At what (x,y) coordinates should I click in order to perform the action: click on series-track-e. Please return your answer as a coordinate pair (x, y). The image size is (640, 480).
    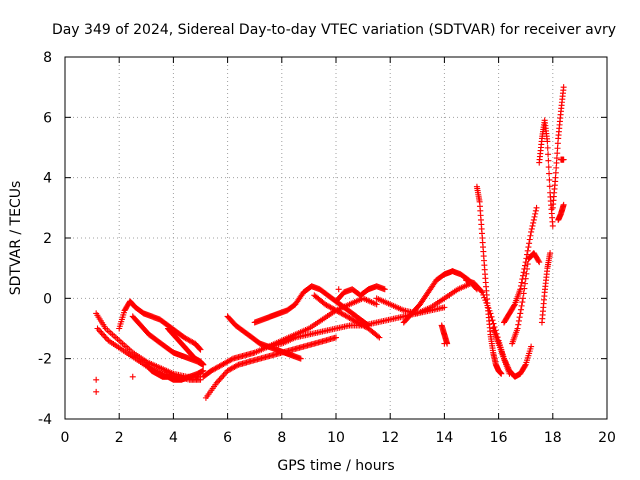
    Looking at the image, I should click on (175, 372).